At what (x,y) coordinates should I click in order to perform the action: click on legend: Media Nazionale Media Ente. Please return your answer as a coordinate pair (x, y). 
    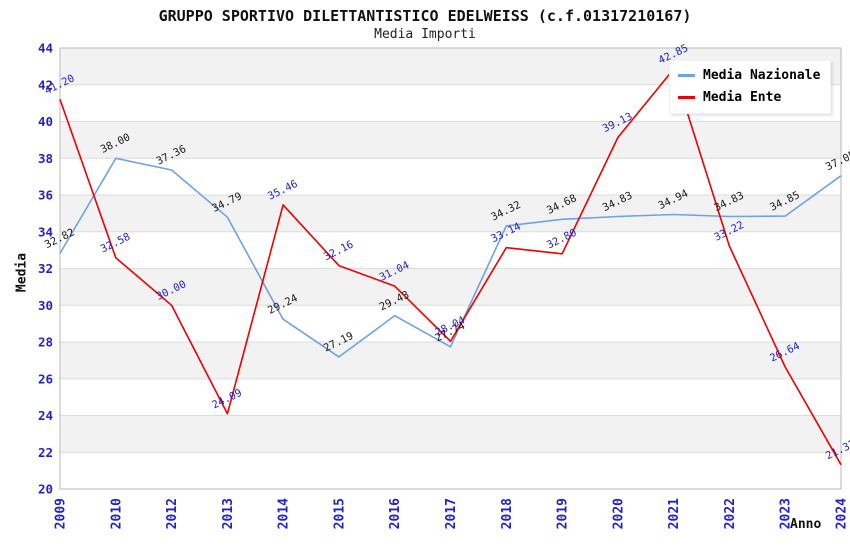
    Looking at the image, I should click on (750, 87).